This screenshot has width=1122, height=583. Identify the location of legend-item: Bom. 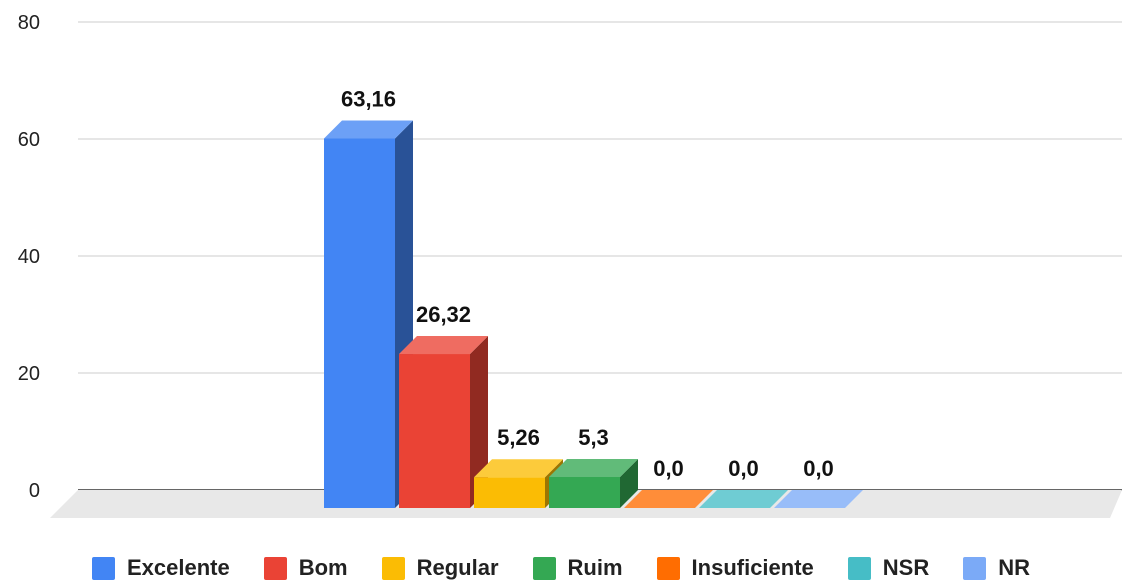
(305, 568).